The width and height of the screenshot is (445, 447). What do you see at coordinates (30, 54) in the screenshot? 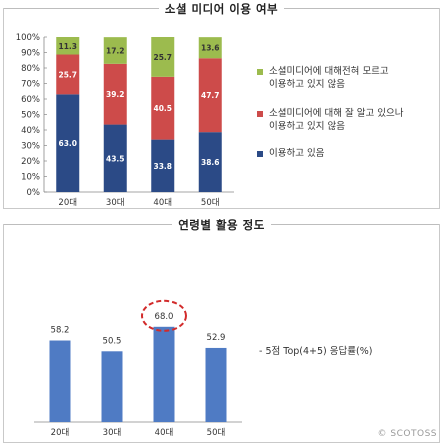
I see `y-tick-label: 90%` at bounding box center [30, 54].